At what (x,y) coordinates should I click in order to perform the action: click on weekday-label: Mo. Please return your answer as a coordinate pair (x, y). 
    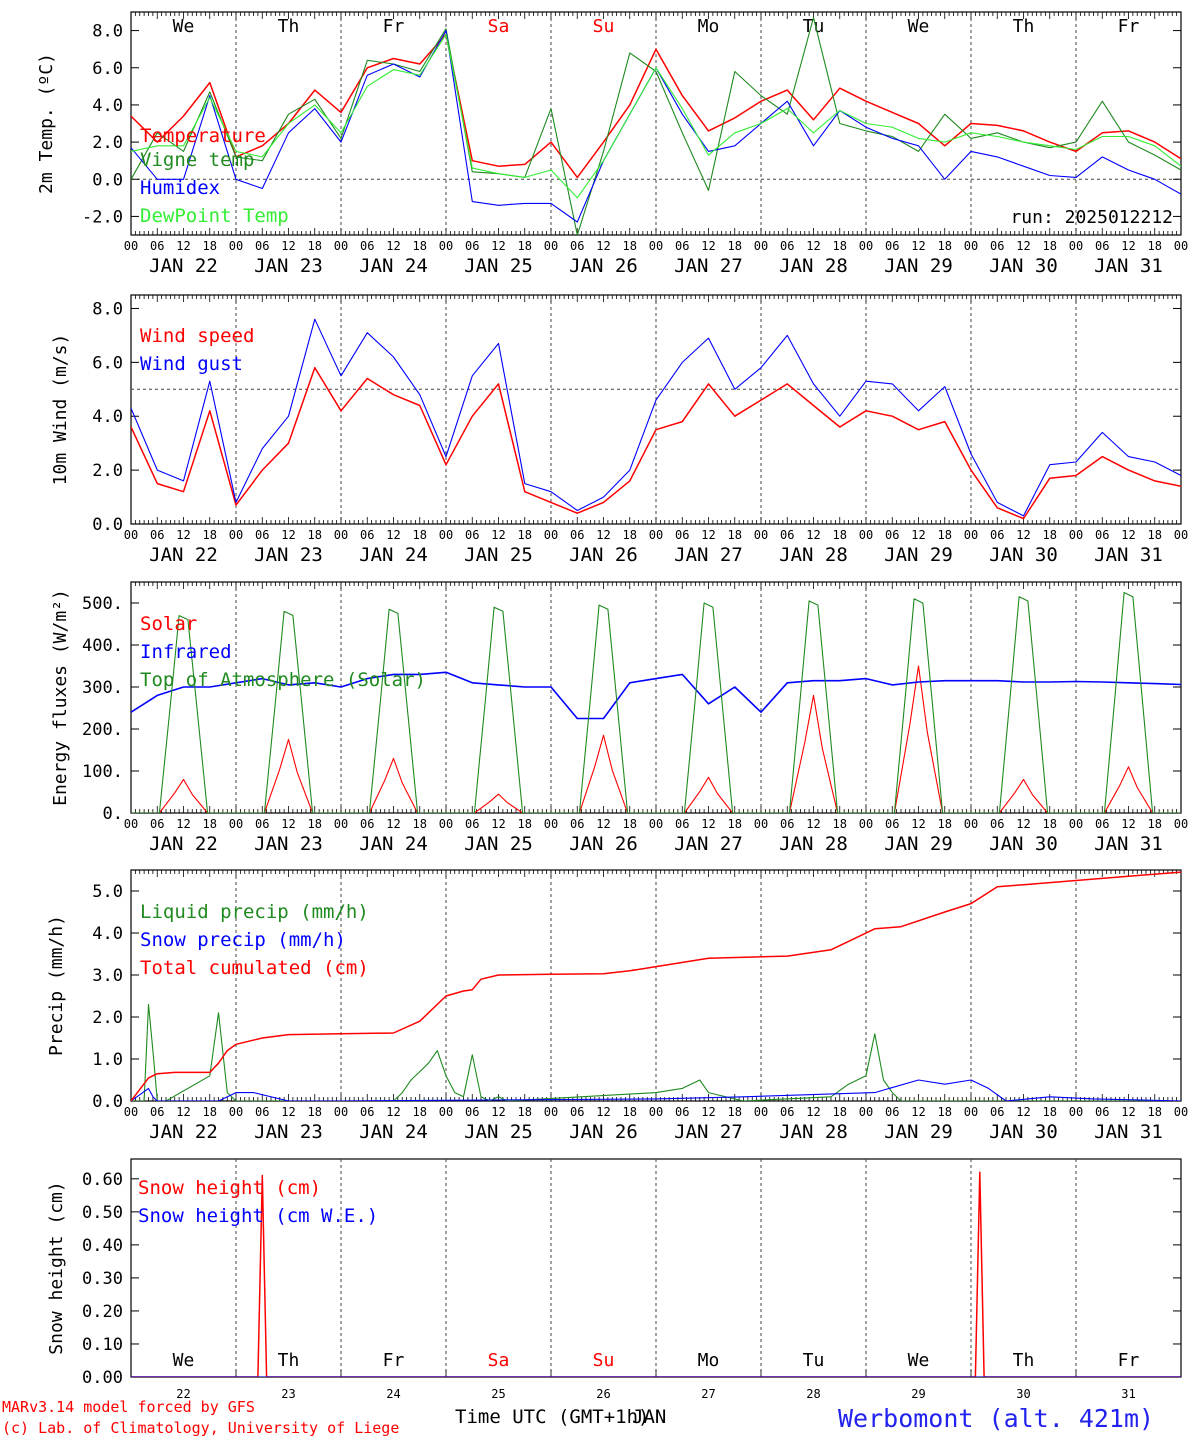
    Looking at the image, I should click on (709, 1360).